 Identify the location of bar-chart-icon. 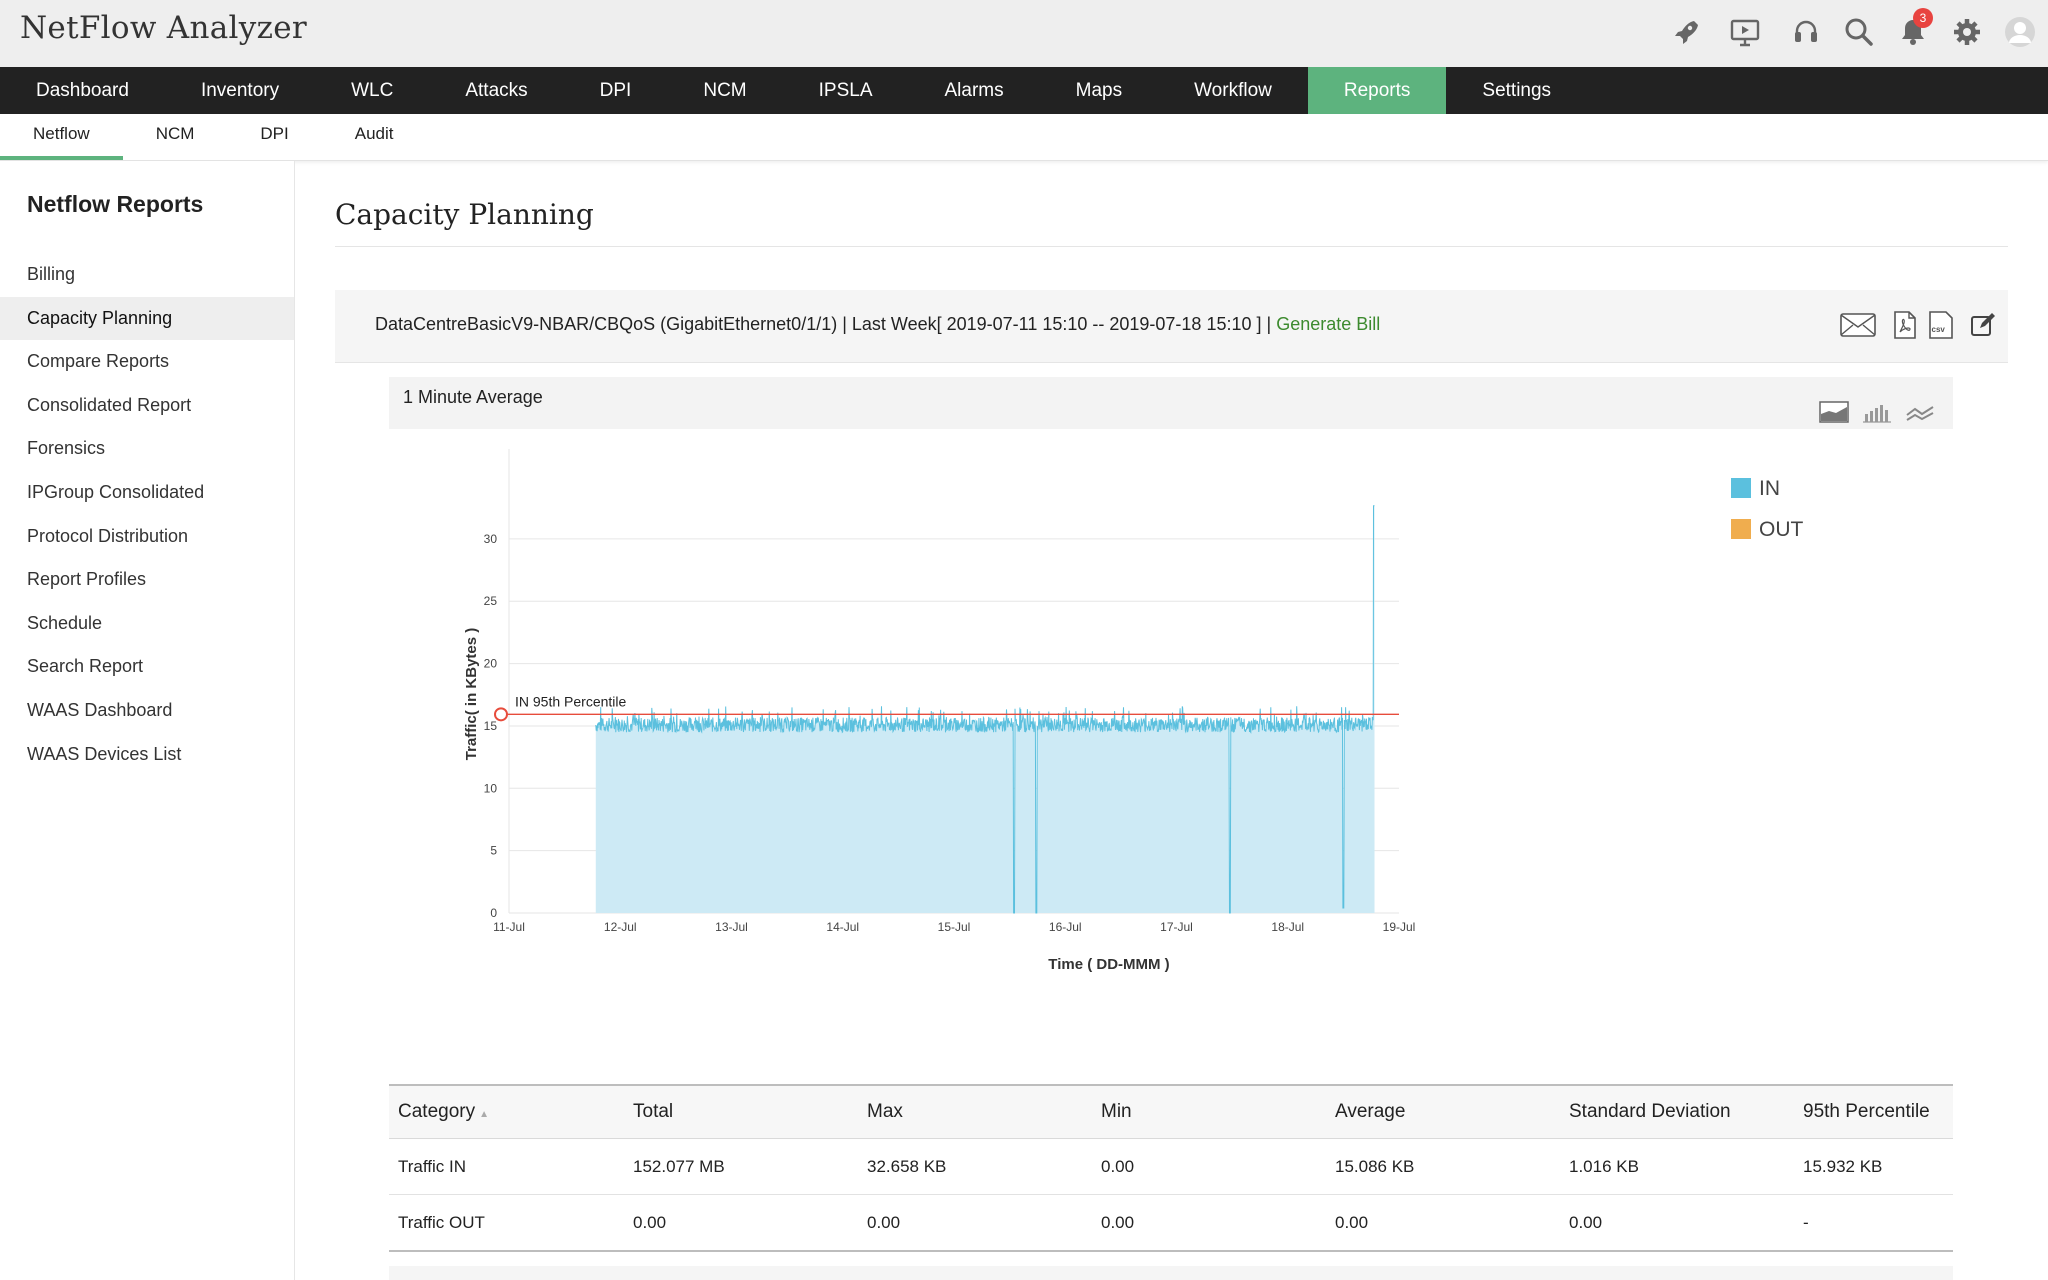
(1877, 412).